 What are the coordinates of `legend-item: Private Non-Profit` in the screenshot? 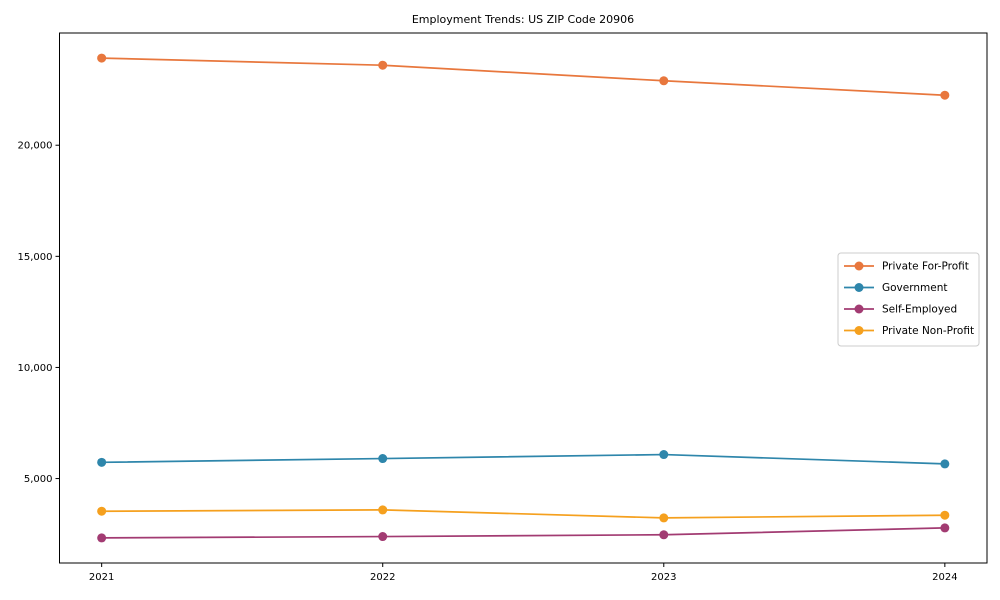 It's located at (909, 331).